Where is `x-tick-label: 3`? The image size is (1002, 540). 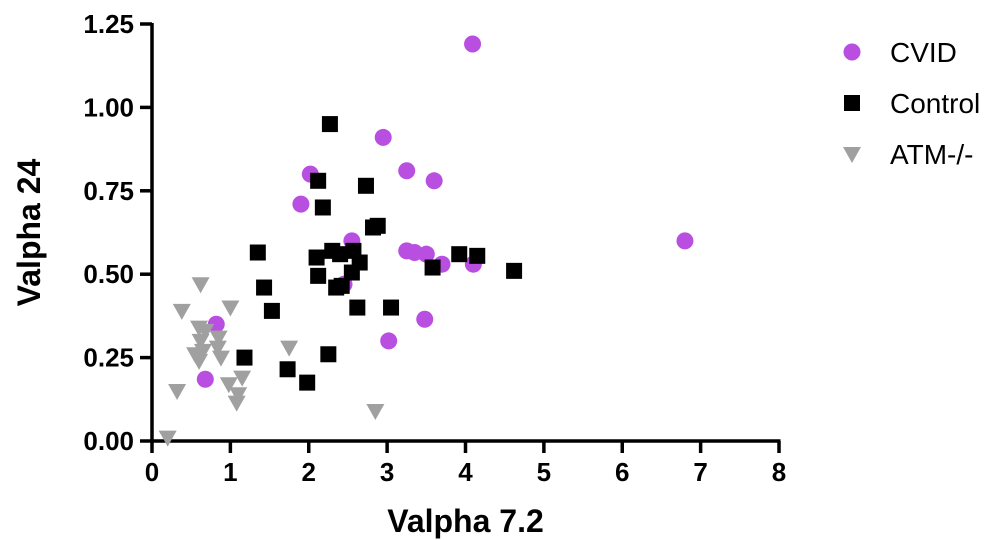 x-tick-label: 3 is located at coordinates (387, 472).